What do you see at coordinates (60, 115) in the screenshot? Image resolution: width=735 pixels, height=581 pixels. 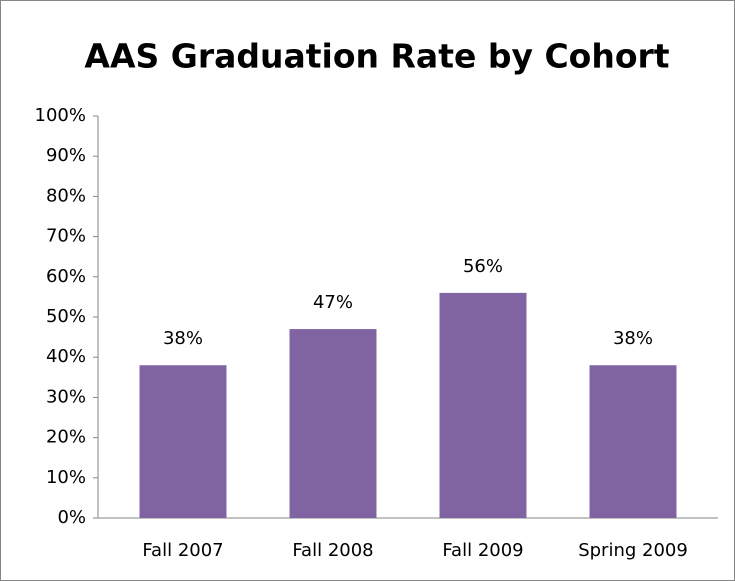 I see `y-tick-label: 100%` at bounding box center [60, 115].